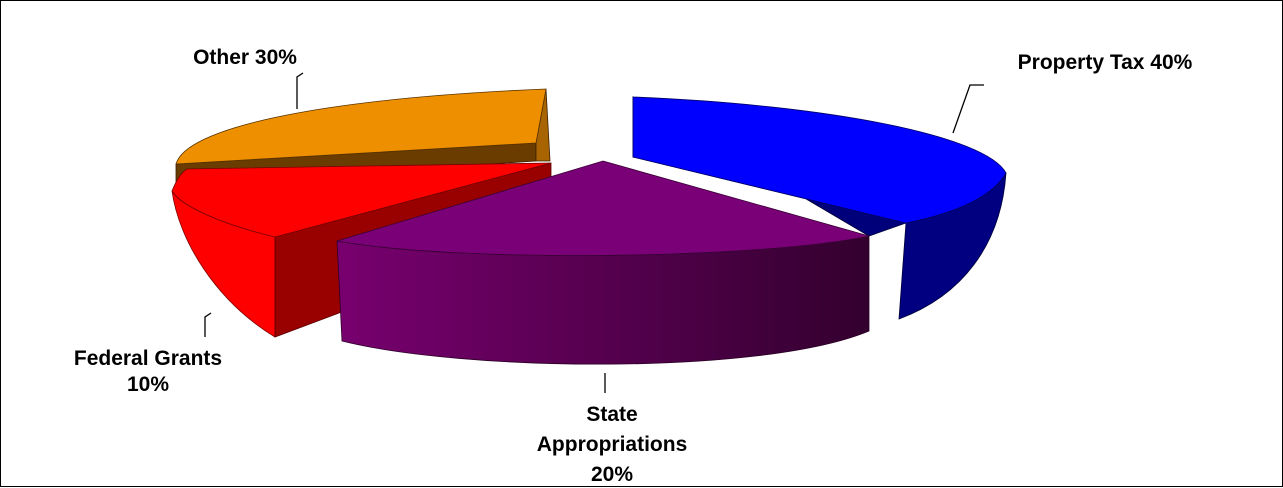 Image resolution: width=1283 pixels, height=488 pixels. Describe the element at coordinates (361, 200) in the screenshot. I see `slice-federal-grants-top` at that location.